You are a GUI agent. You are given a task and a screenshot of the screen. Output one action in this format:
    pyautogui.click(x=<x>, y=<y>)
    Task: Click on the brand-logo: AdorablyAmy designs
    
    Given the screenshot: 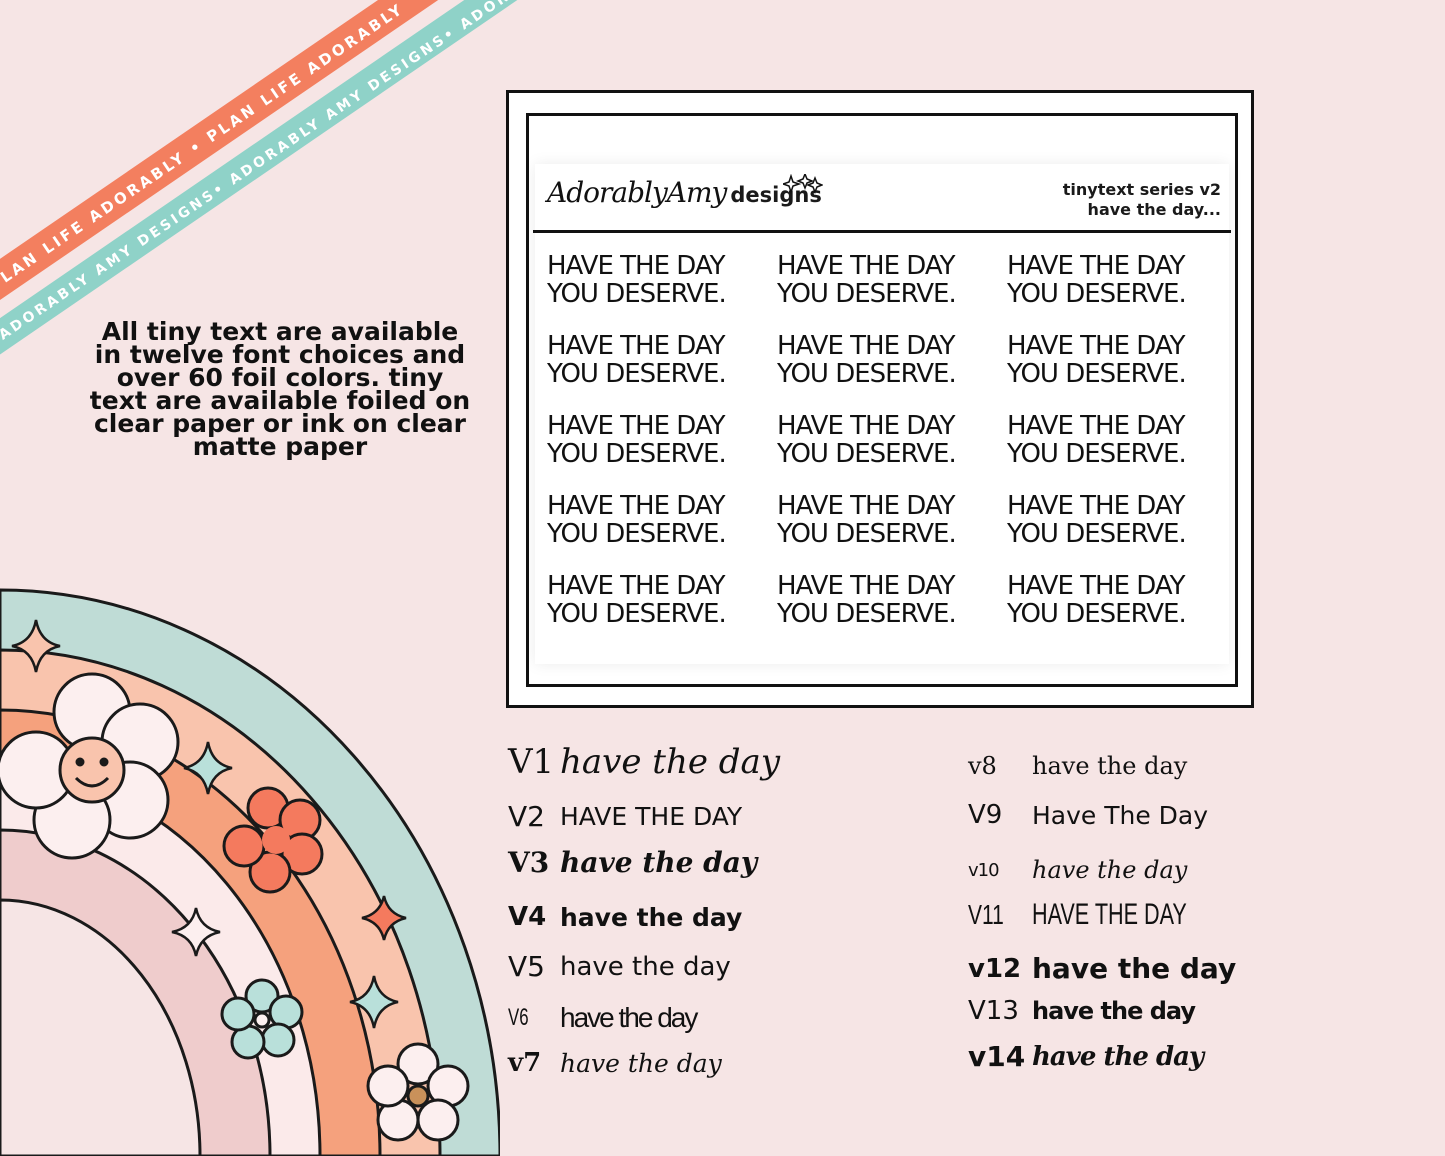 What is the action you would take?
    pyautogui.click(x=685, y=200)
    